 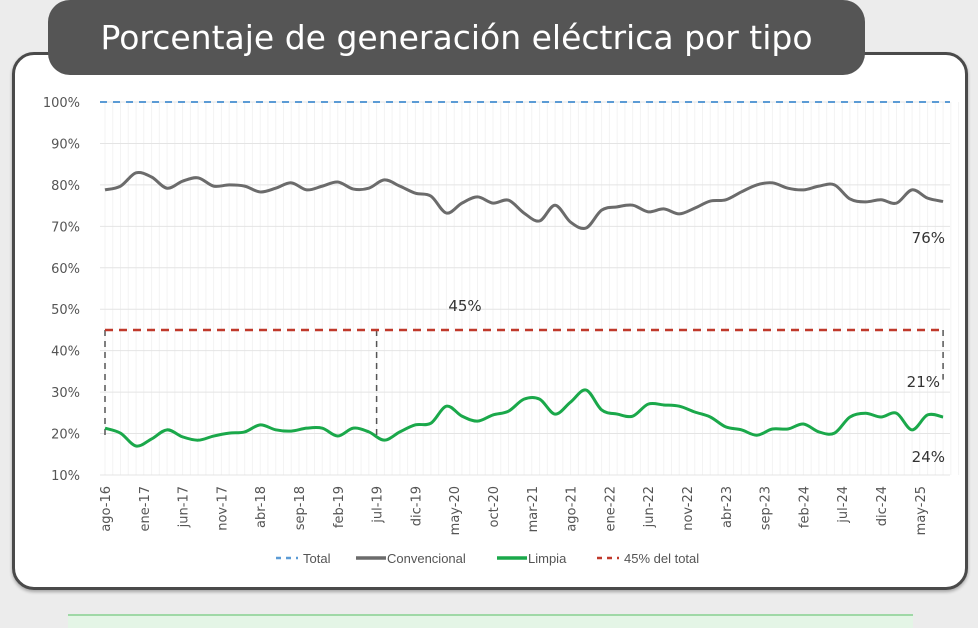 I want to click on x-tick-label: sep-23, so click(x=766, y=508).